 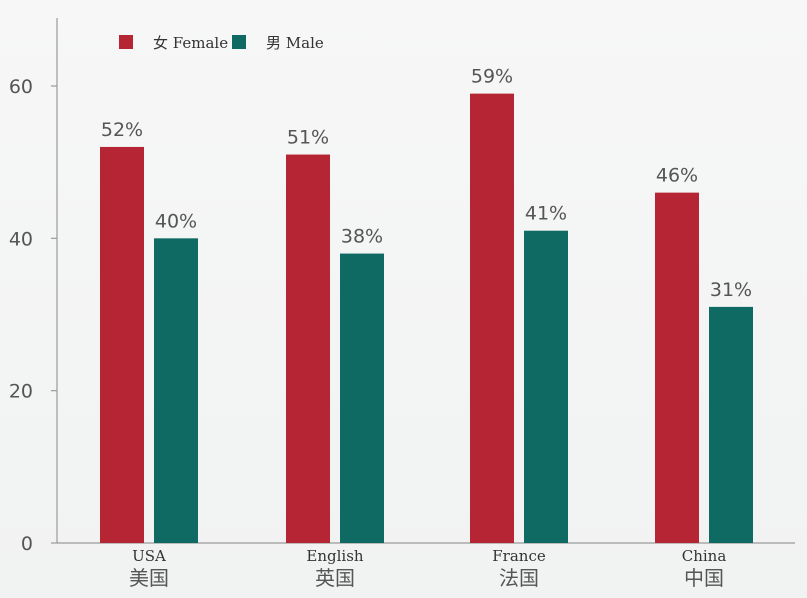 I want to click on data-label: 38%, so click(x=362, y=237).